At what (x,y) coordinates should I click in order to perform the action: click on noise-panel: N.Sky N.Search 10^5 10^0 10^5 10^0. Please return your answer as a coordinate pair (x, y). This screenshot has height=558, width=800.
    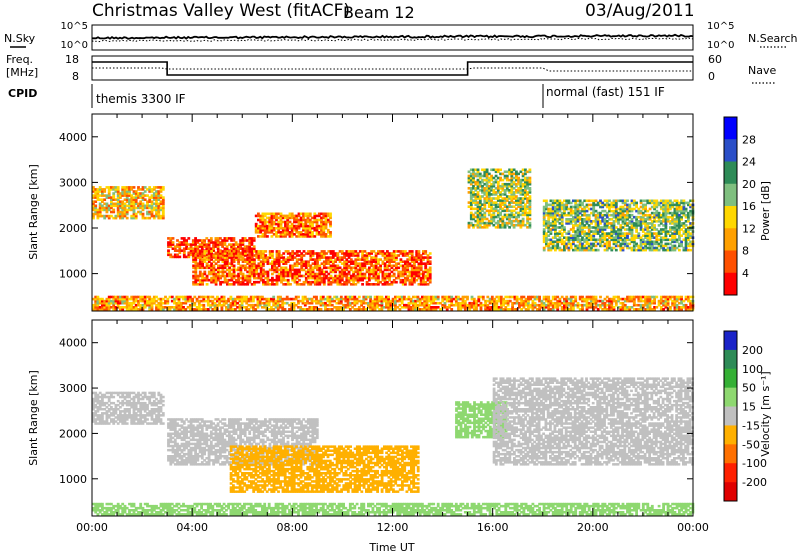
    Looking at the image, I should click on (401, 36).